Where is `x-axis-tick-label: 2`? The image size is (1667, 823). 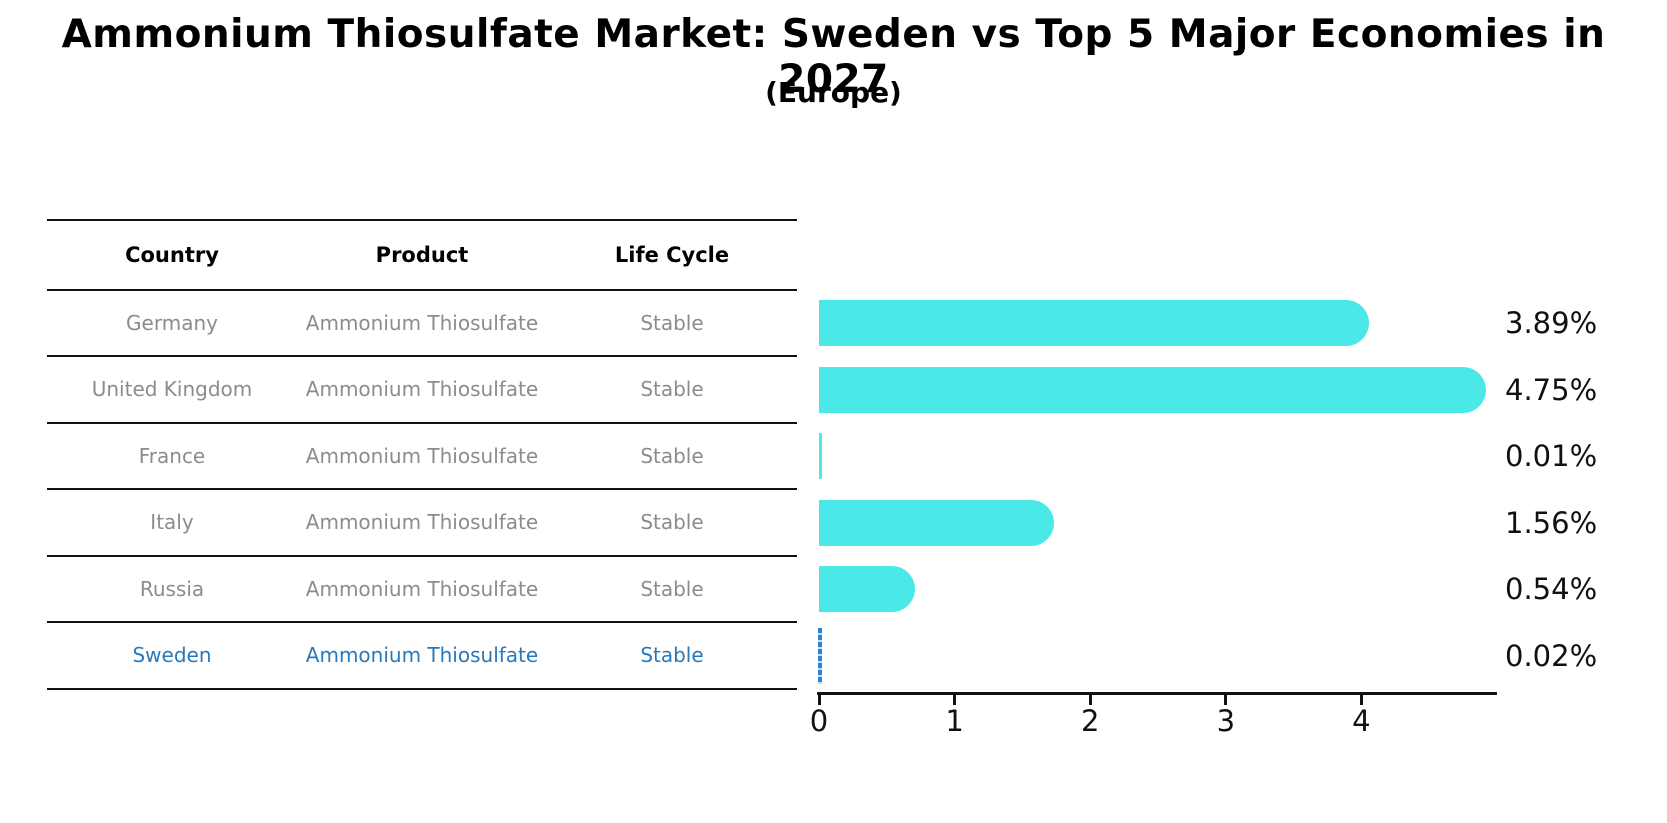 x-axis-tick-label: 2 is located at coordinates (1090, 721).